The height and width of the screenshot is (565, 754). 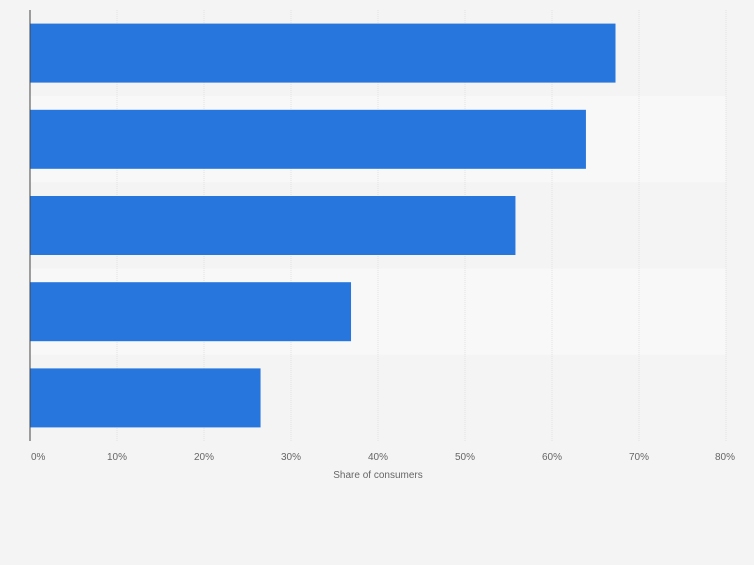 What do you see at coordinates (725, 457) in the screenshot?
I see `x-tick-label: 80%` at bounding box center [725, 457].